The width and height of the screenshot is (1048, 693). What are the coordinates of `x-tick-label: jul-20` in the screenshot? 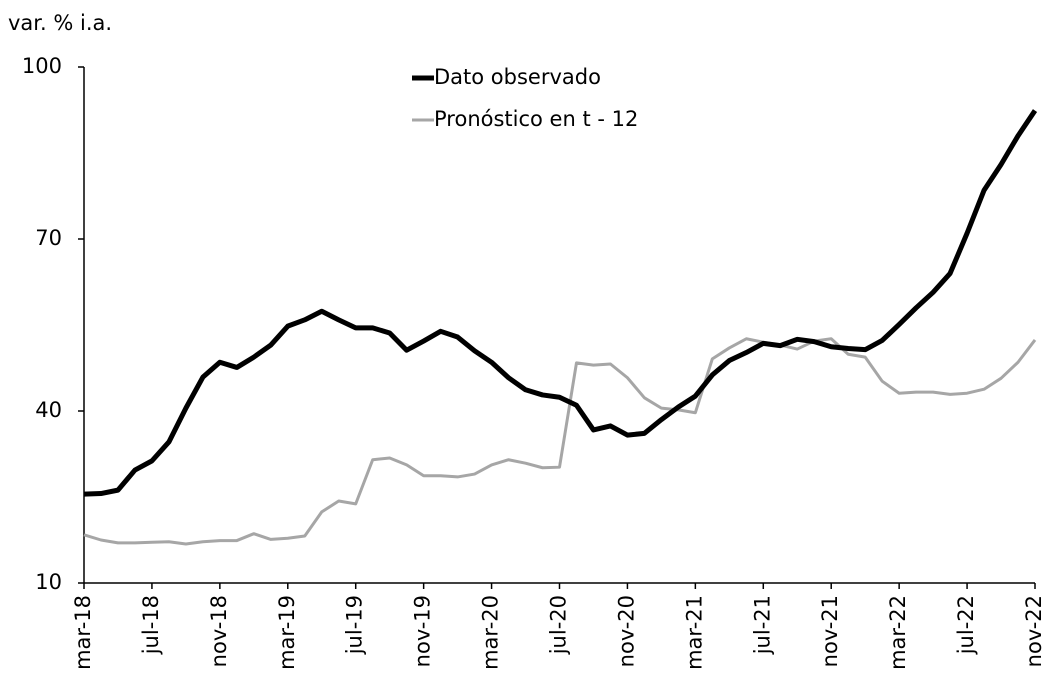 It's located at (559, 625).